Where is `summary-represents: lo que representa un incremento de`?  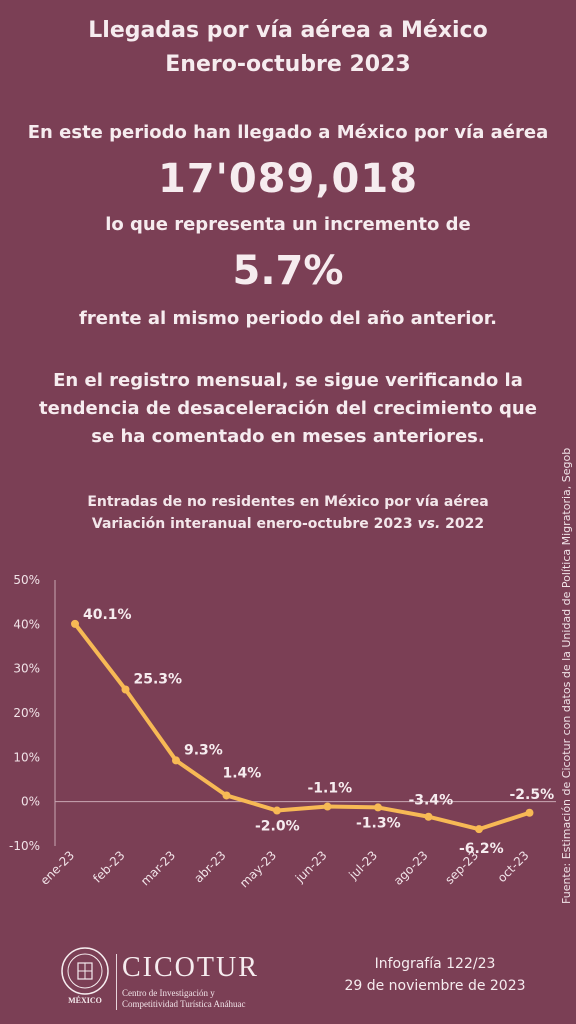
summary-represents: lo que representa un incremento de is located at coordinates (288, 224).